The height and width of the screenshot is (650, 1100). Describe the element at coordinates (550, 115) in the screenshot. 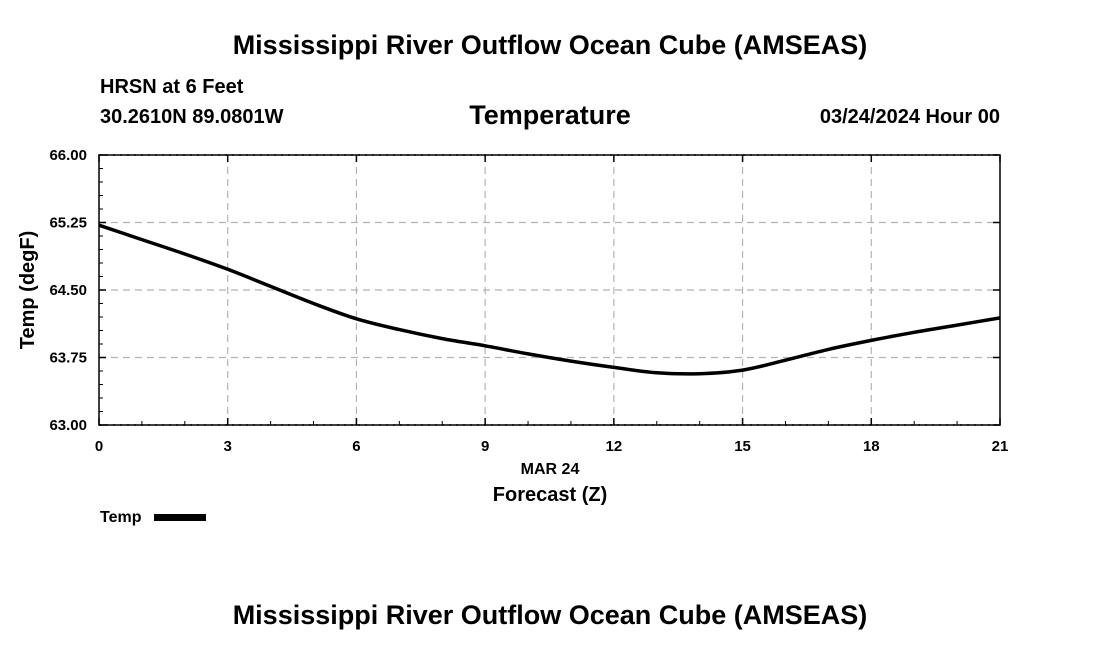

I see `panel-title: Temperature` at that location.